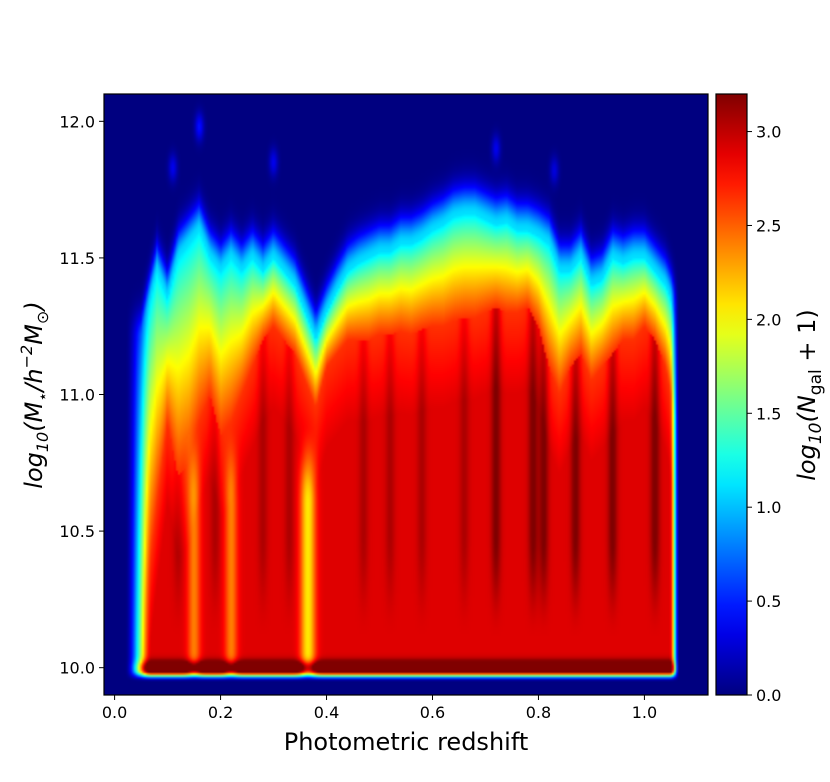 The image size is (830, 782). I want to click on colorbar-title-sub2: gal, so click(816, 382).